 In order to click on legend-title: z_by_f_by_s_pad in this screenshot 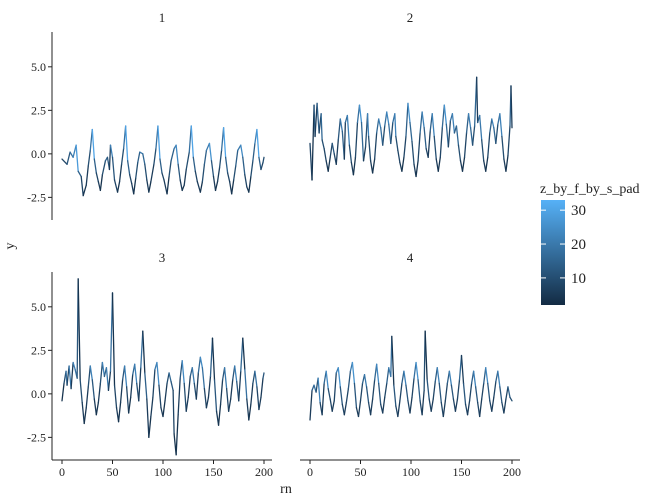, I will do `click(590, 189)`.